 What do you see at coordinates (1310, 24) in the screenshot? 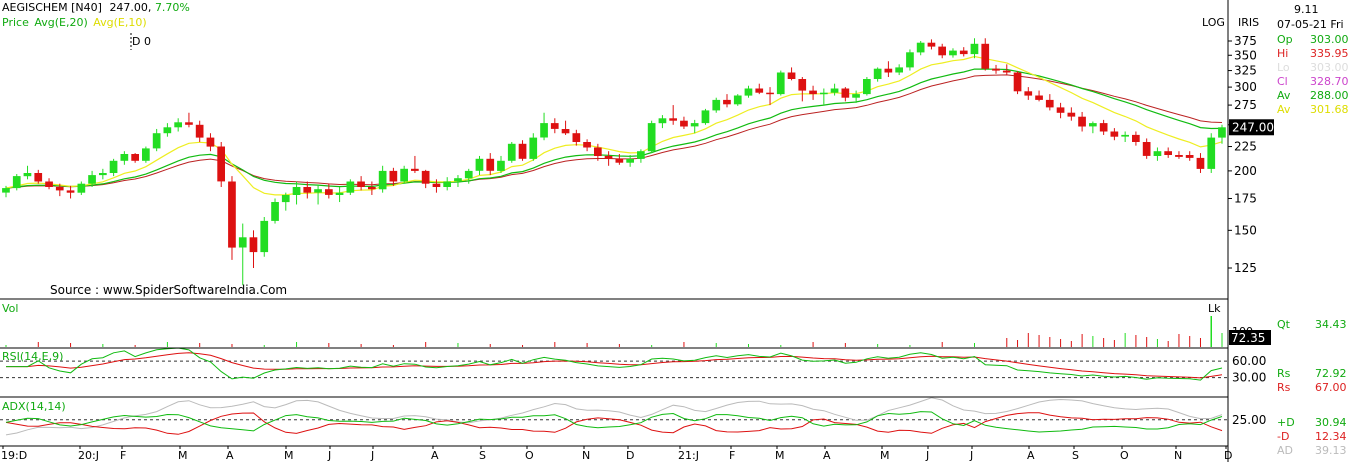
I see `info-date: 07-05-21 Fri` at bounding box center [1310, 24].